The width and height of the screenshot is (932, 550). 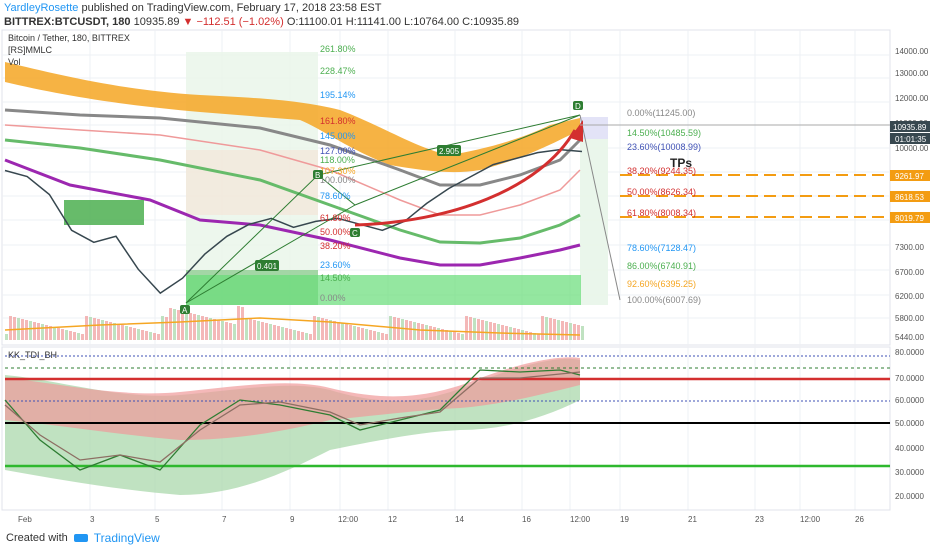 I want to click on svg-text: 8019.79, so click(x=909, y=218).